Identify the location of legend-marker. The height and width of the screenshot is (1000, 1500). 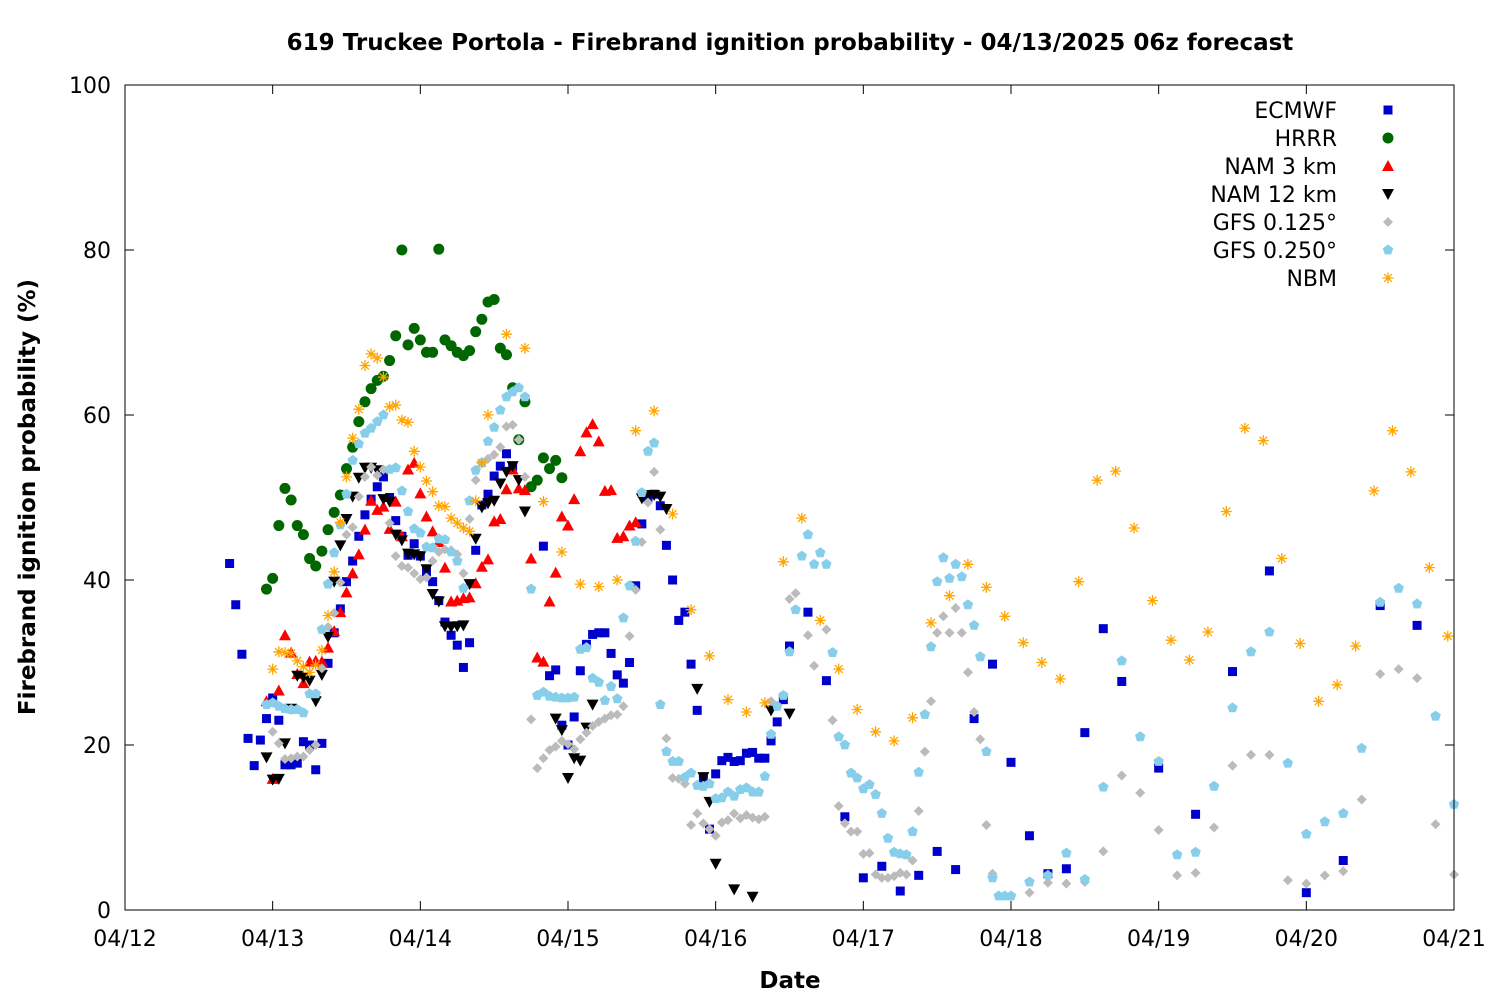
(1388, 110).